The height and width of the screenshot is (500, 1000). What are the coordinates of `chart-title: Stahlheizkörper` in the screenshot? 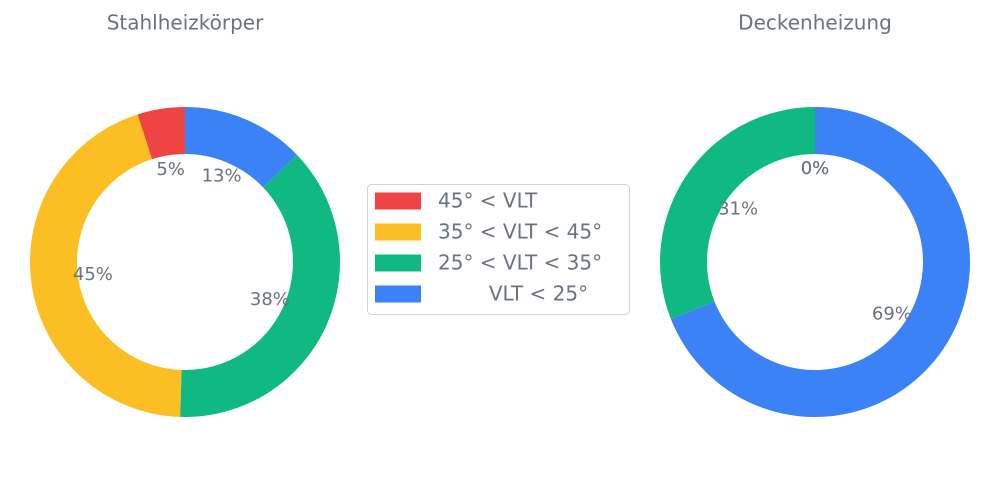 It's located at (185, 23).